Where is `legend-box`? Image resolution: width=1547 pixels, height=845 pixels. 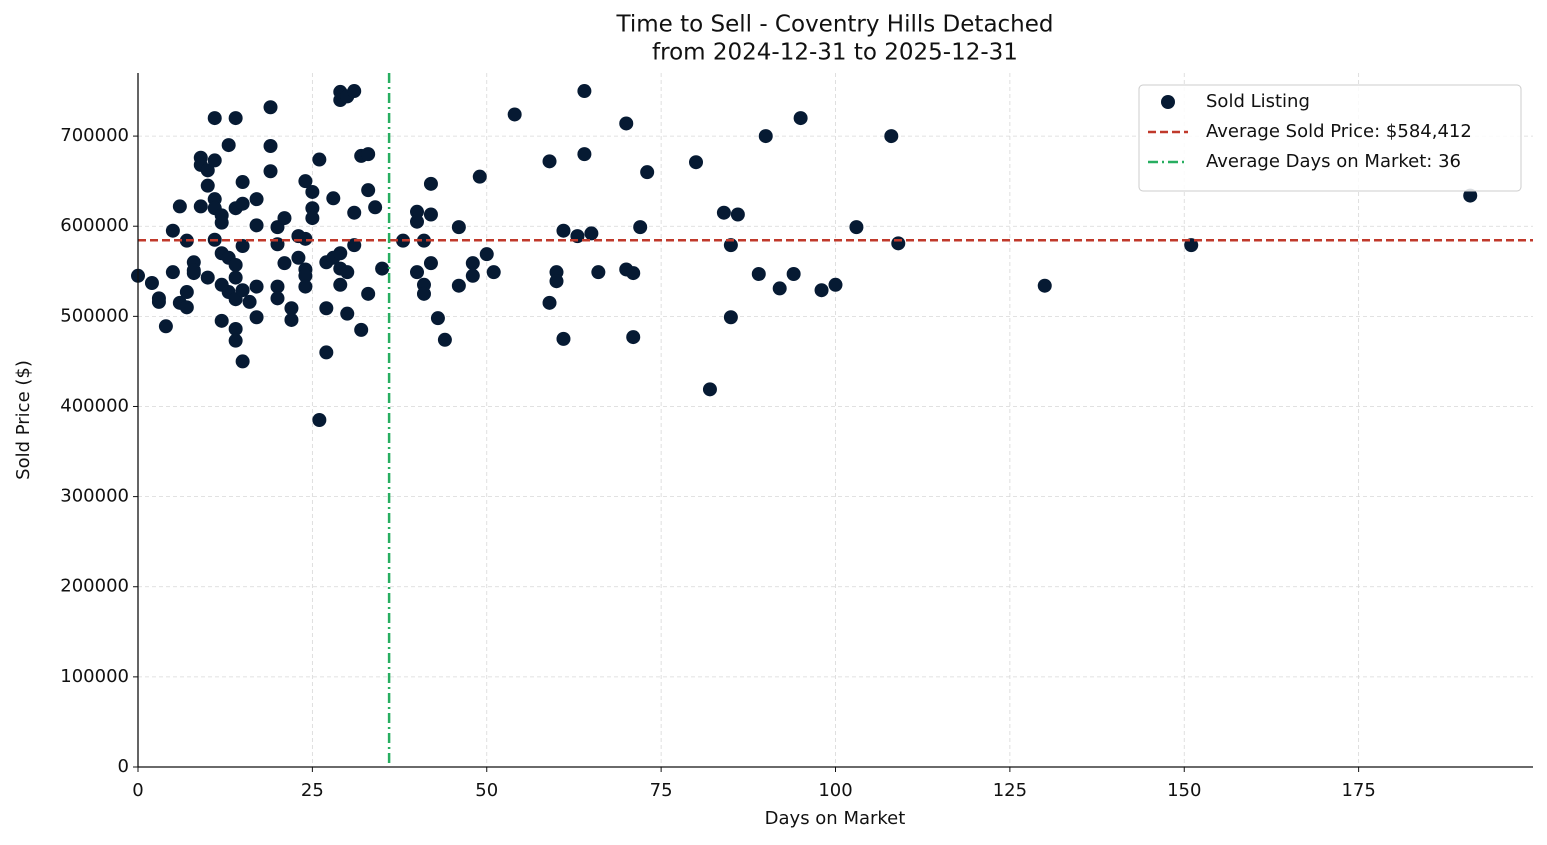 legend-box is located at coordinates (1330, 138).